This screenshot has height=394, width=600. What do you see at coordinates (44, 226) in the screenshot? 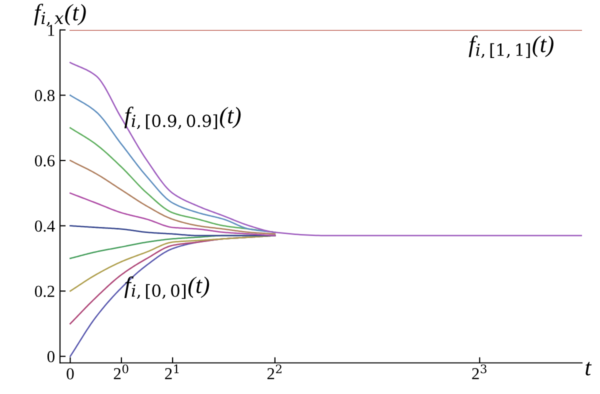
I see `y-tick-label: 0.4` at bounding box center [44, 226].